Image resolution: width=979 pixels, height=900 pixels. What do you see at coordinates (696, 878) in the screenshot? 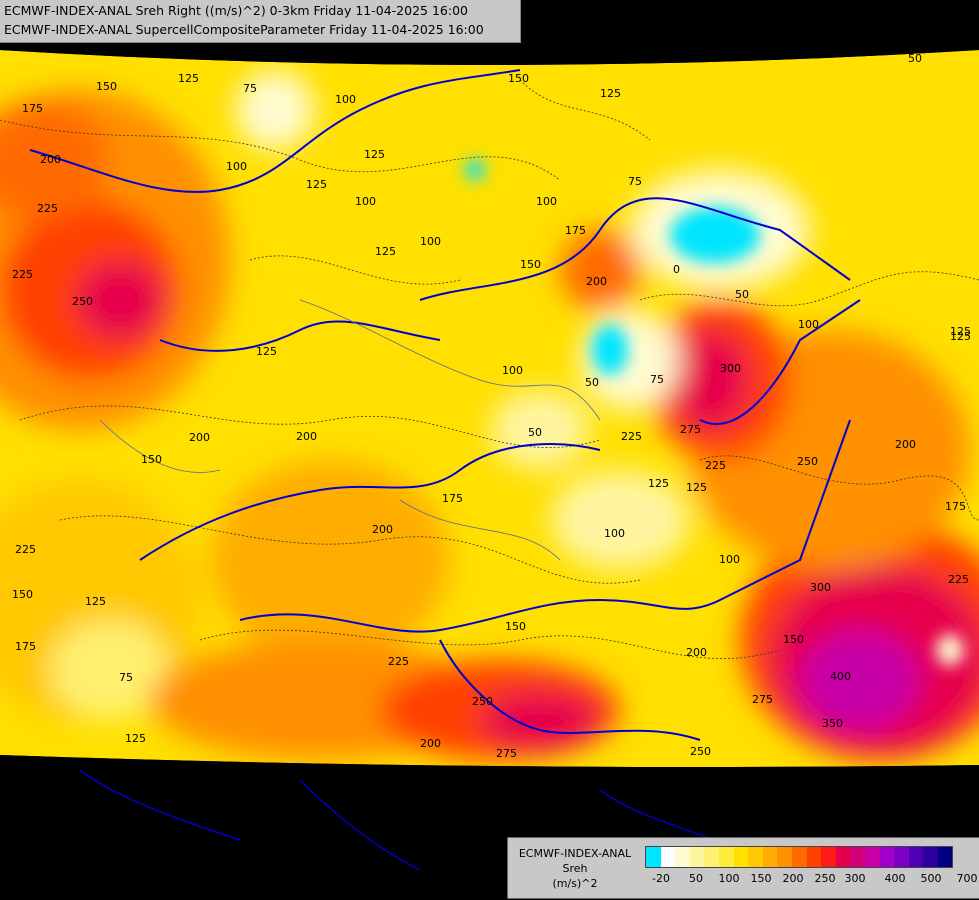
I see `legend-tick-label: 50` at bounding box center [696, 878].